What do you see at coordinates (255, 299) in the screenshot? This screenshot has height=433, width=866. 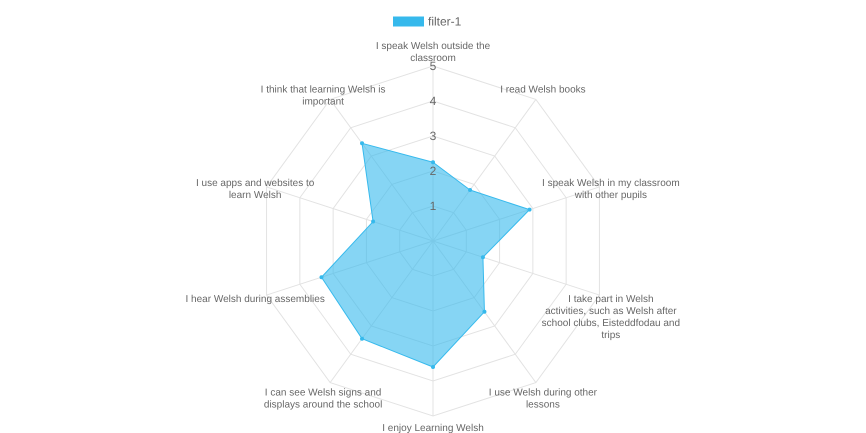 I see `spoke-label: I hear Welsh during assemblies` at bounding box center [255, 299].